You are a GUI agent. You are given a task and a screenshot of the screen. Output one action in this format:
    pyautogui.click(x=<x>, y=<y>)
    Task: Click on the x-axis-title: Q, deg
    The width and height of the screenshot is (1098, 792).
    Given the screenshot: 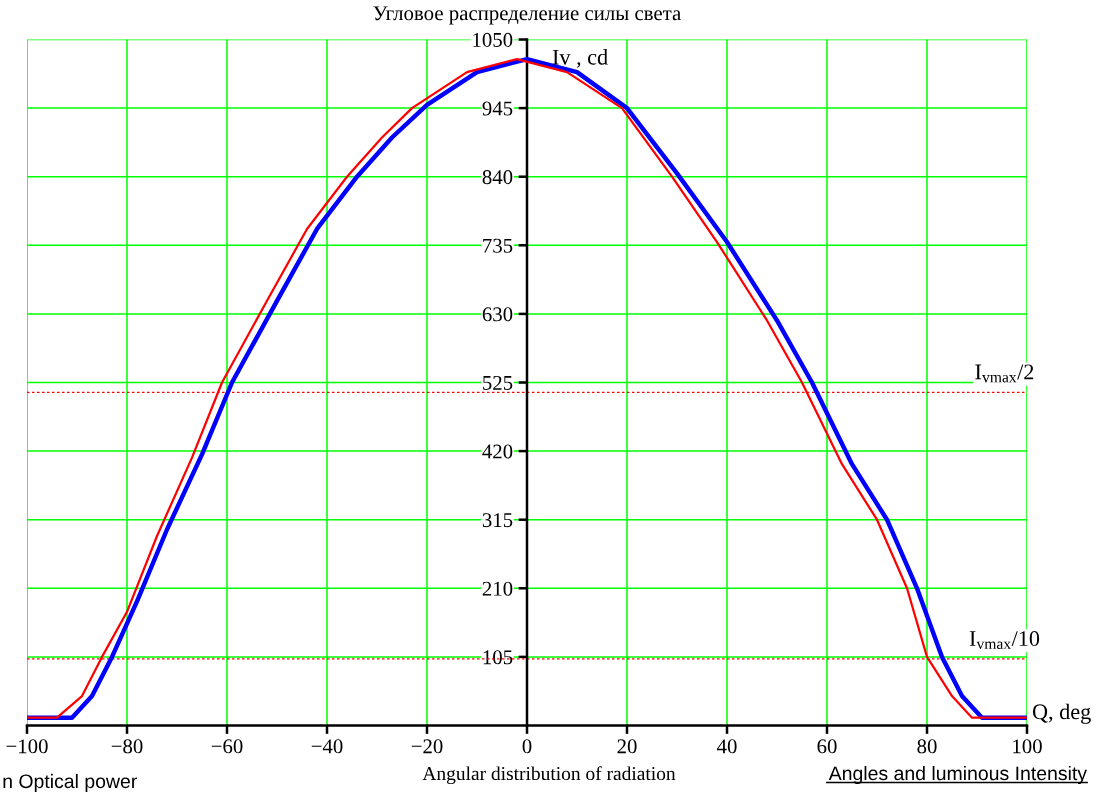 What is the action you would take?
    pyautogui.click(x=1061, y=713)
    